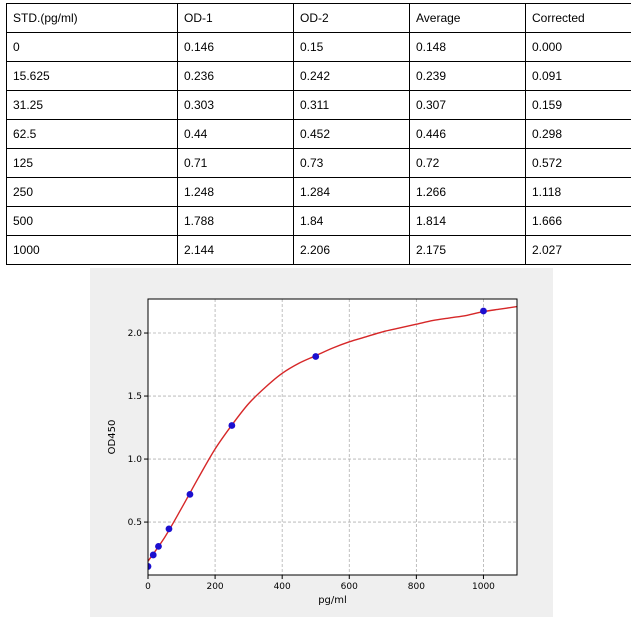  I want to click on table-cell: 1.666, so click(578, 221).